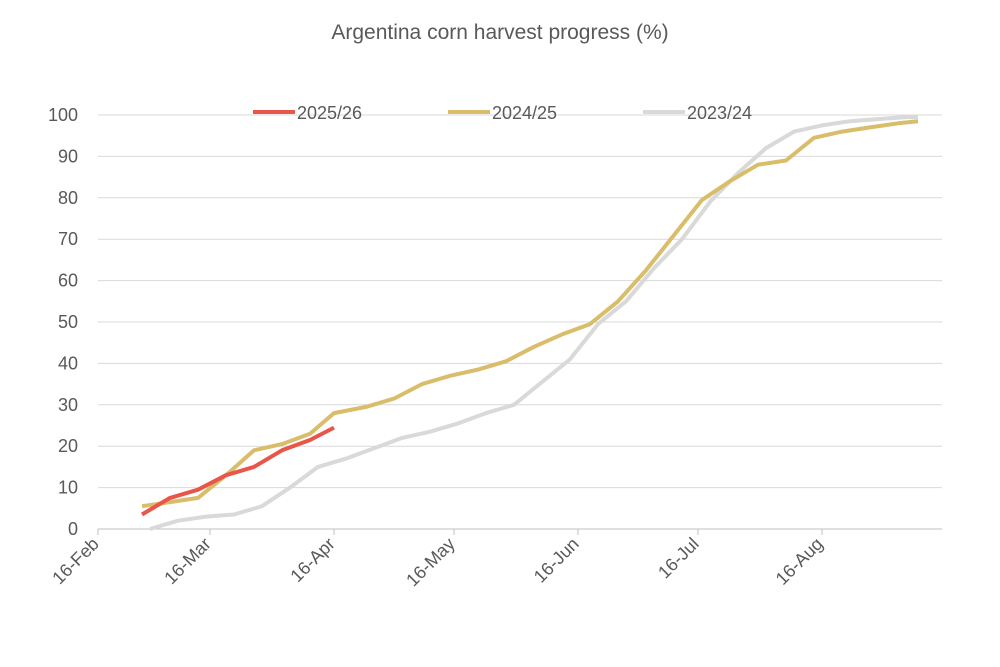 The image size is (1000, 667). What do you see at coordinates (329, 113) in the screenshot?
I see `legend-label: 2025/26` at bounding box center [329, 113].